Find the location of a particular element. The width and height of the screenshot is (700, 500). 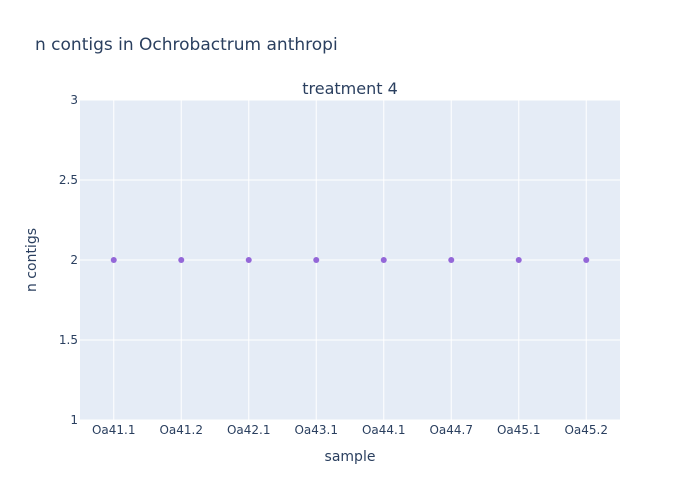

x-tick-label: Oa44.1 is located at coordinates (384, 430).